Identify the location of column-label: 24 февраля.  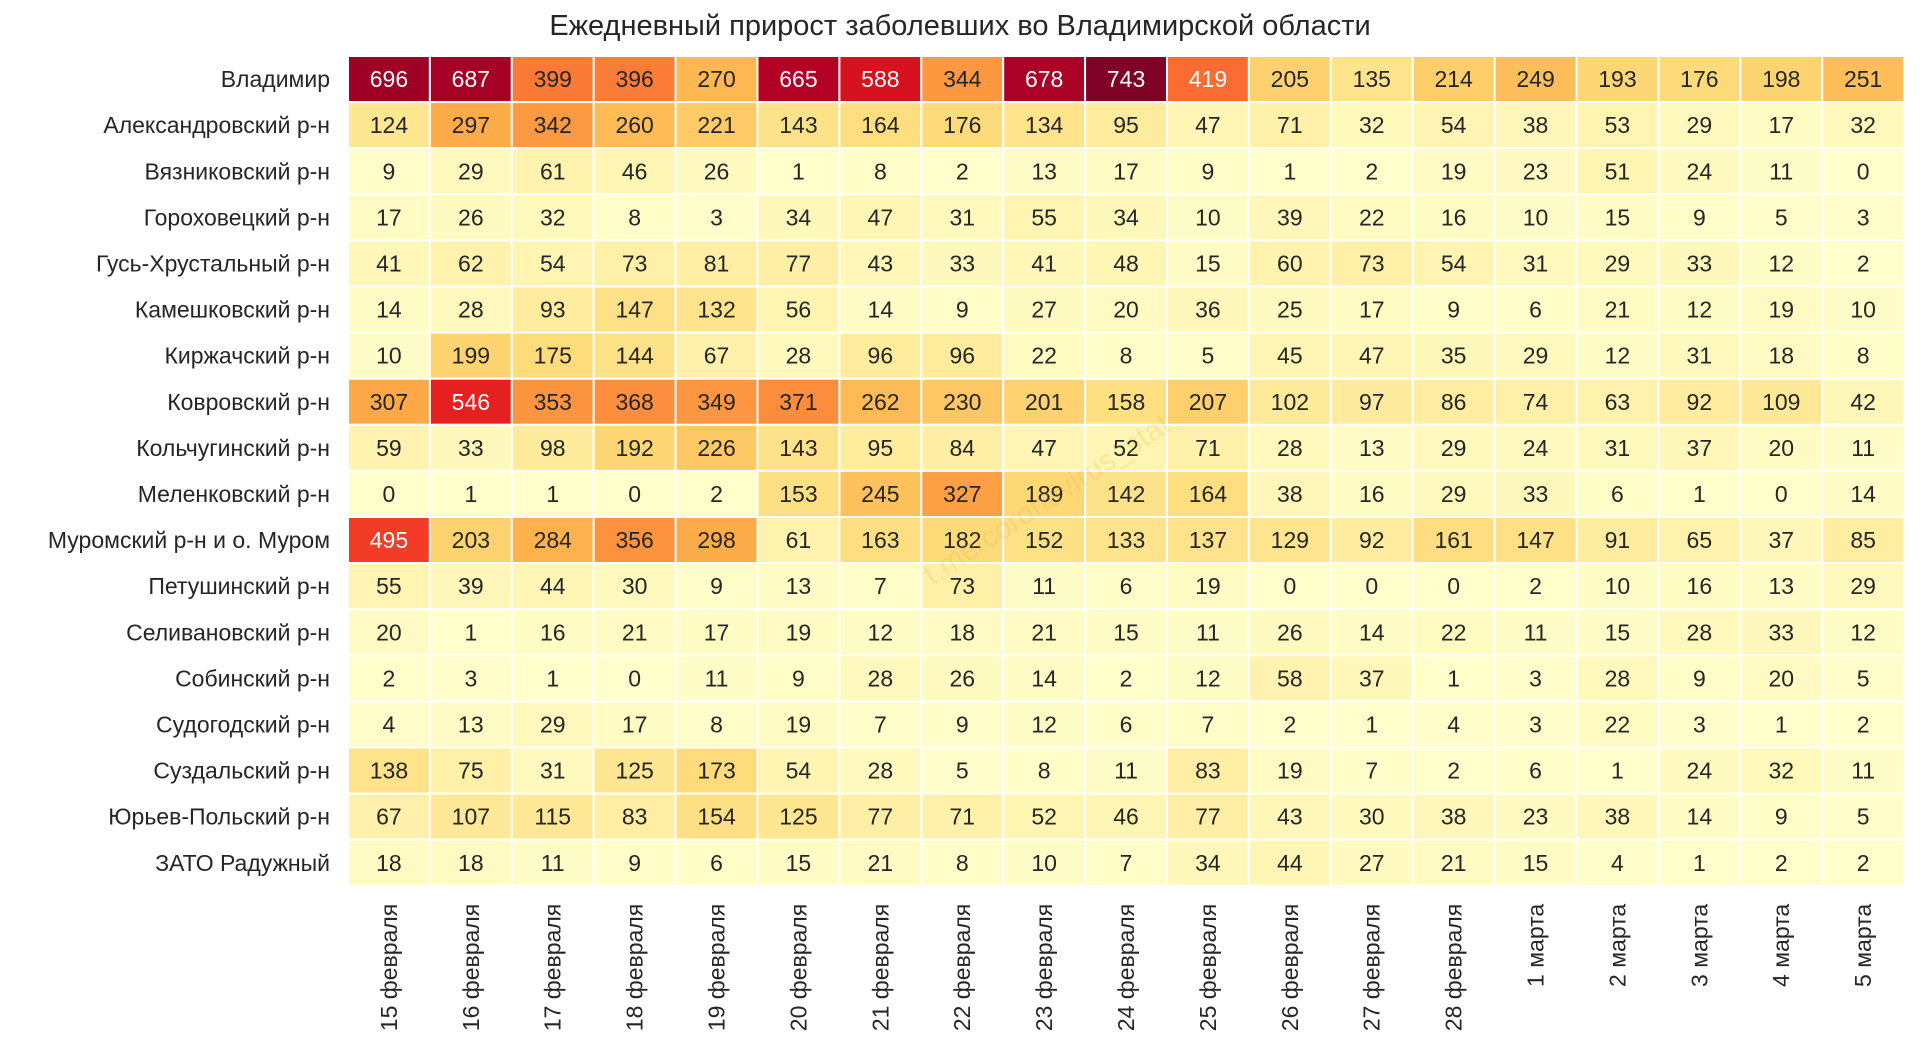
(1126, 967).